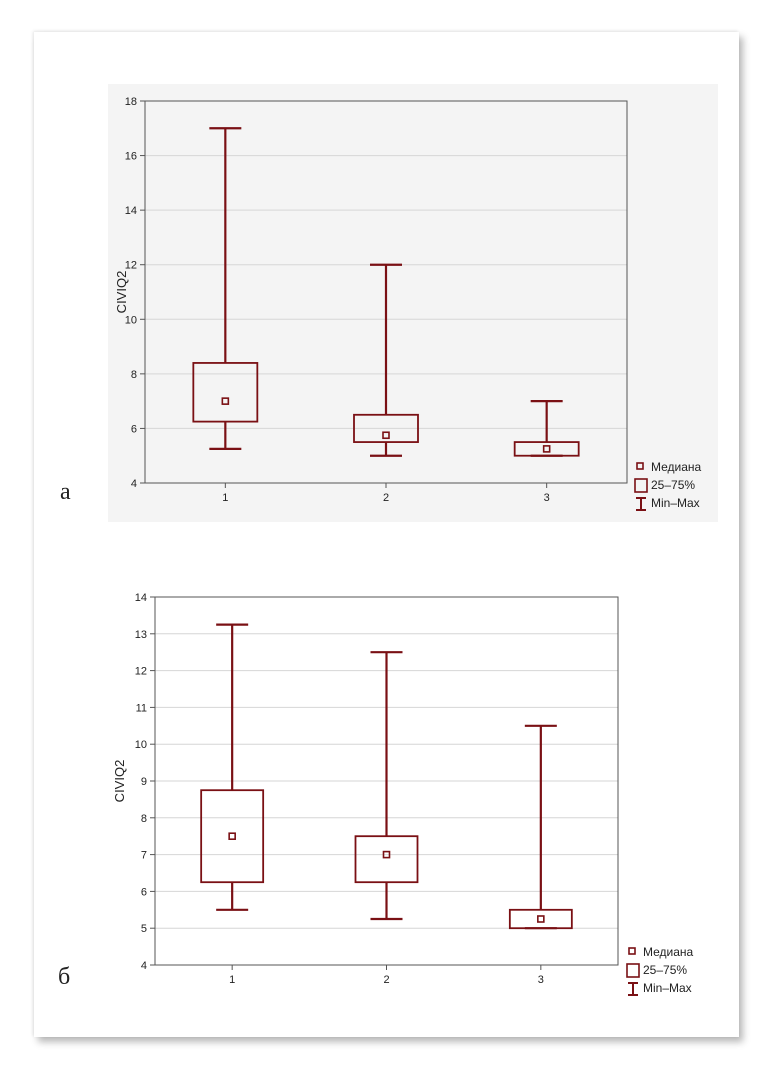 The height and width of the screenshot is (1070, 770). What do you see at coordinates (144, 856) in the screenshot?
I see `y-tick-label: 7` at bounding box center [144, 856].